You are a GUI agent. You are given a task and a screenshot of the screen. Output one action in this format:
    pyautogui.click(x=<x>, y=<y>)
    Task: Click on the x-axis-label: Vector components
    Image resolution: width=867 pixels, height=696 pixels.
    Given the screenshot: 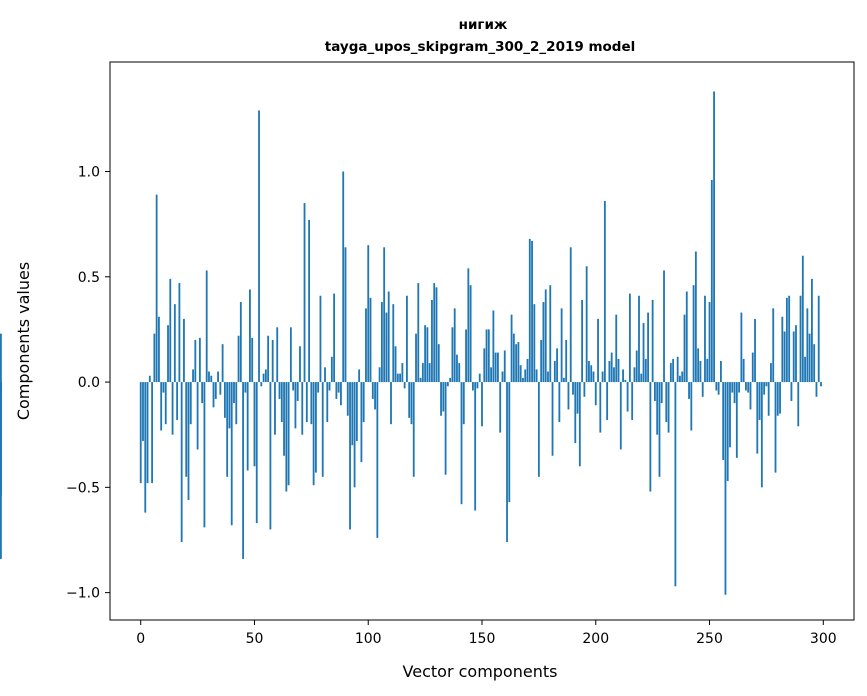 What is the action you would take?
    pyautogui.click(x=480, y=671)
    